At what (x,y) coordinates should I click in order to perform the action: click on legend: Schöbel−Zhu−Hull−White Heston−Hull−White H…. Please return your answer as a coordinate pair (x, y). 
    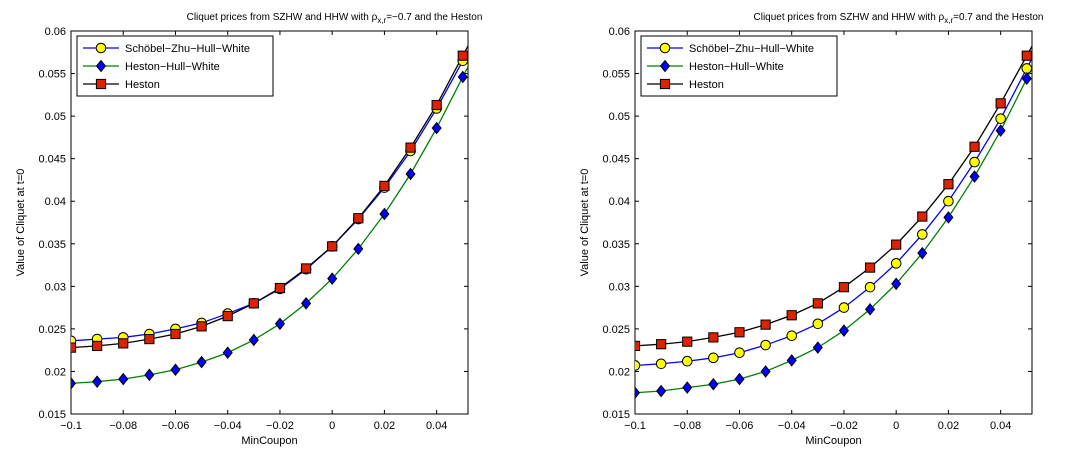
    Looking at the image, I should click on (739, 66).